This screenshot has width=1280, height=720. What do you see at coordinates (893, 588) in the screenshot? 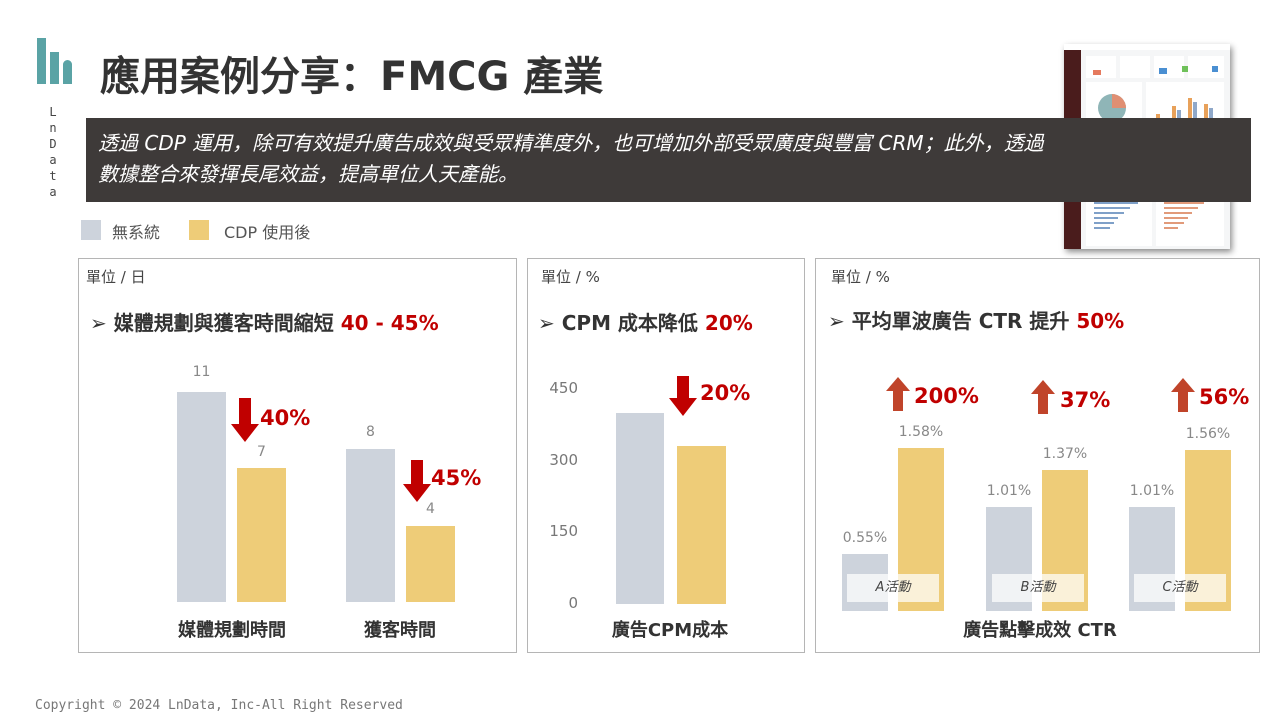
I see `campaign-tag: A活動` at bounding box center [893, 588].